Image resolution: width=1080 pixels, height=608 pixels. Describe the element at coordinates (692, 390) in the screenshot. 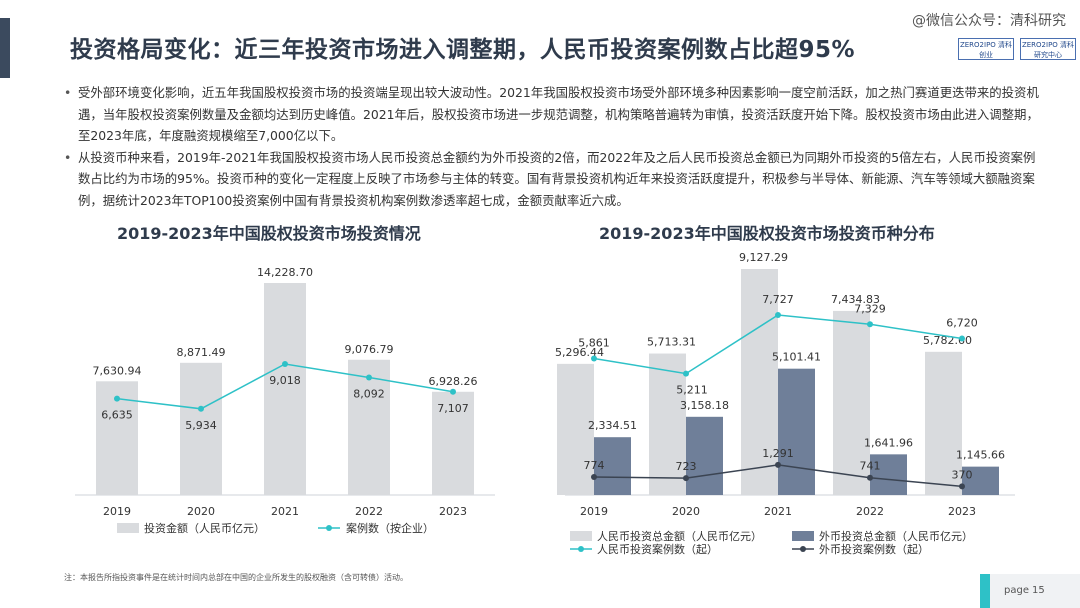

I see `line-value-label: 5,211` at that location.